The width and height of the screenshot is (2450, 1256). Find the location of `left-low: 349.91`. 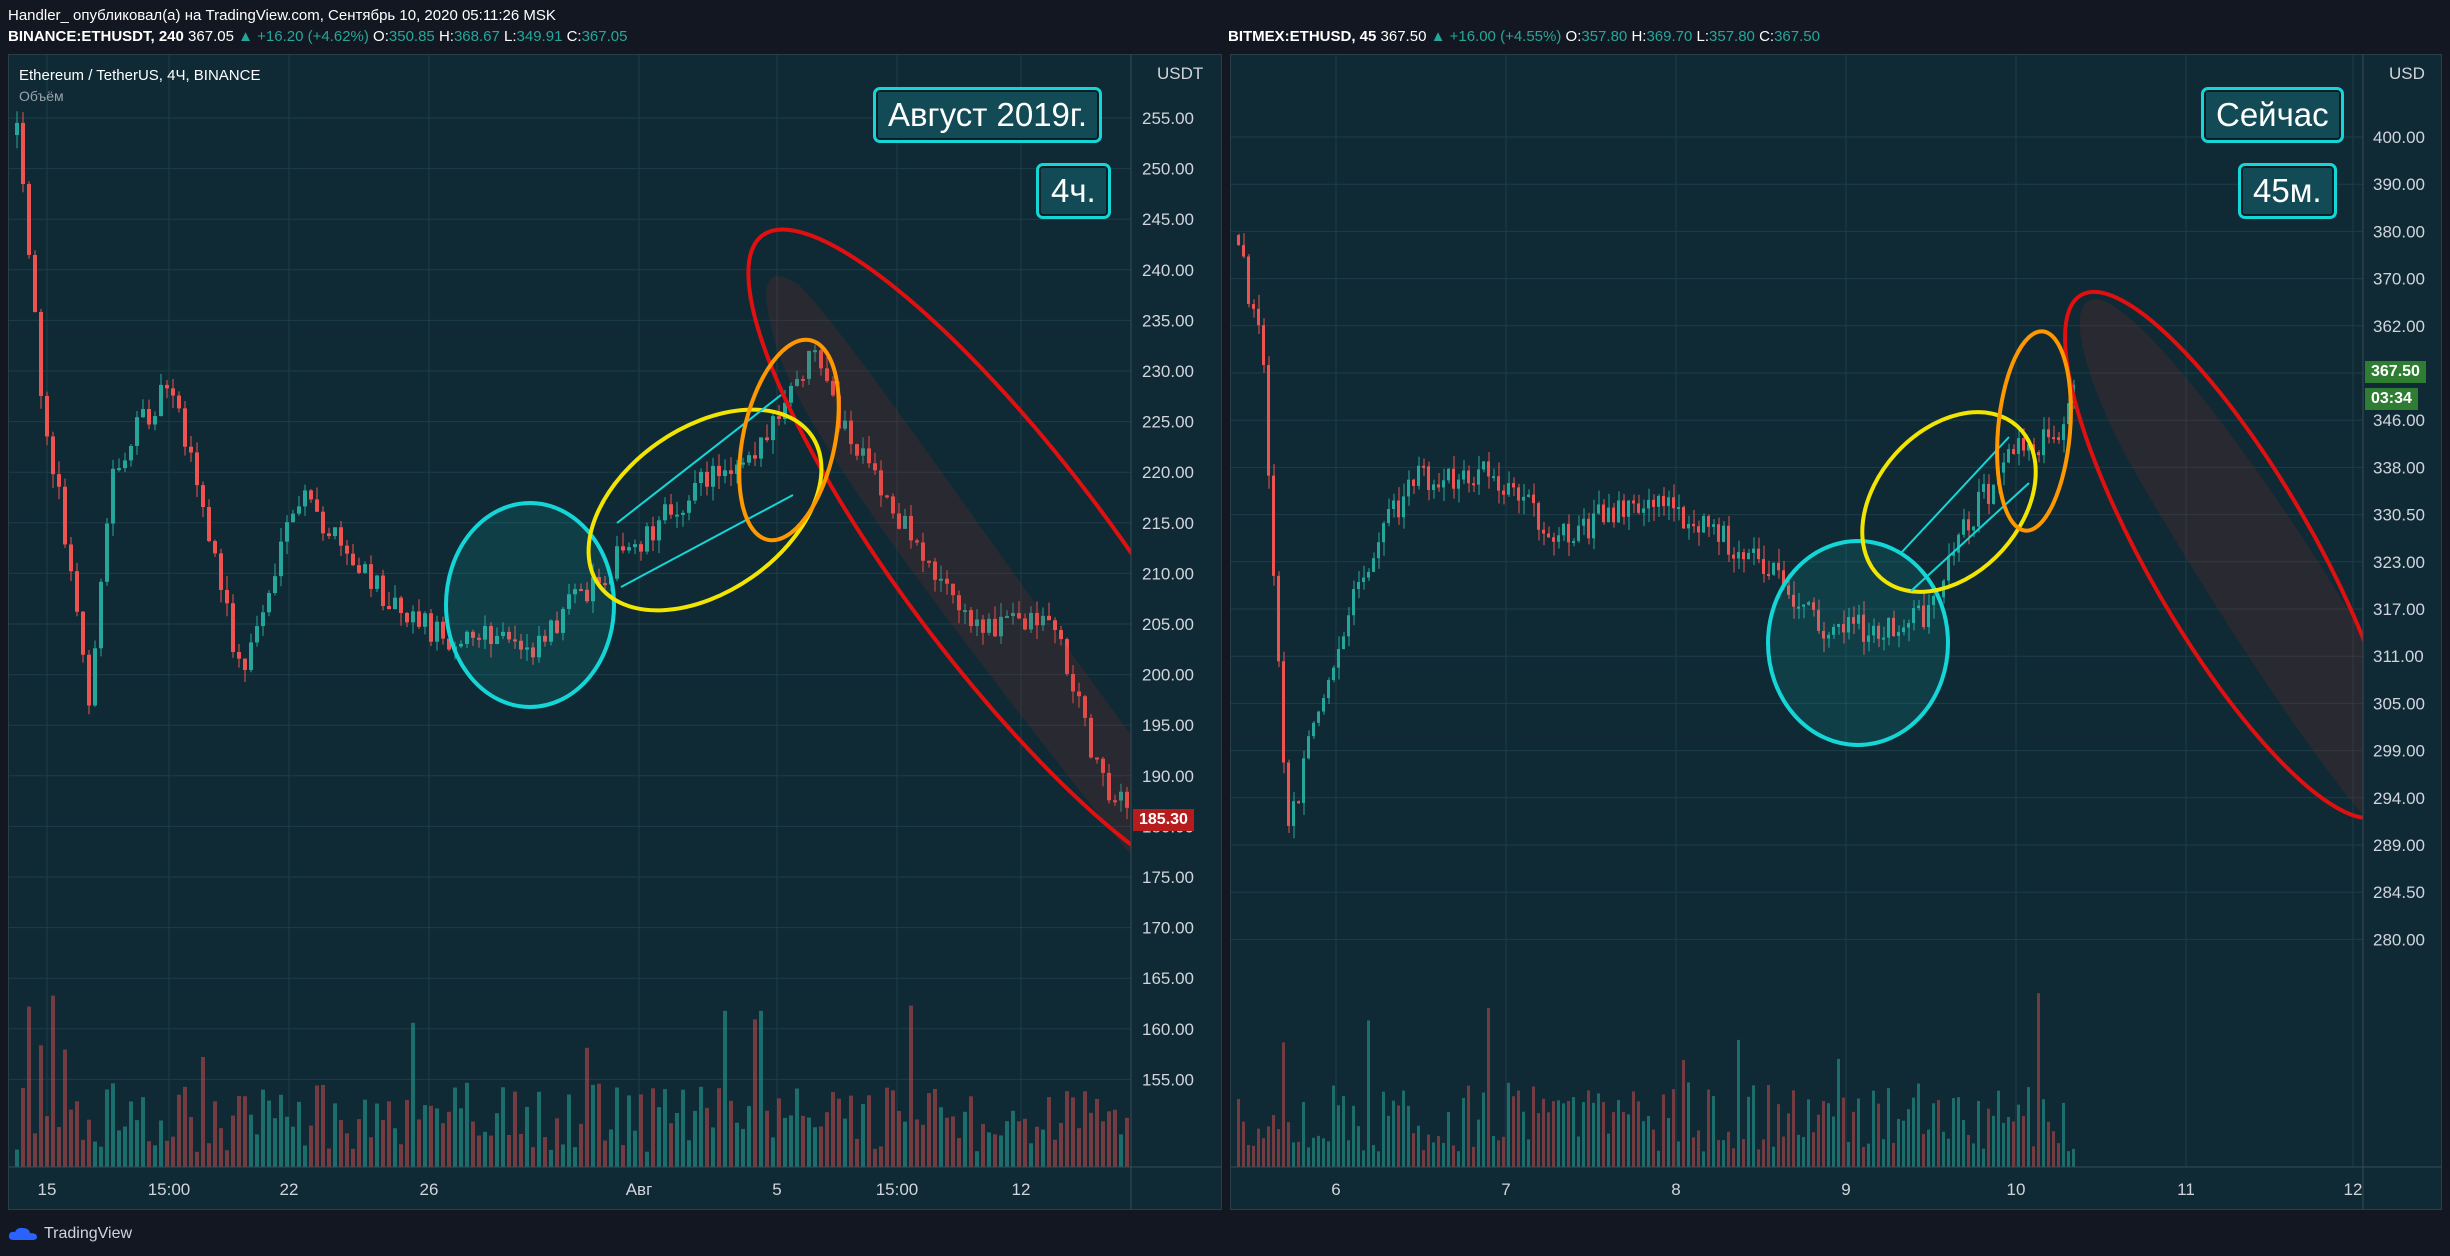

left-low: 349.91 is located at coordinates (539, 36).